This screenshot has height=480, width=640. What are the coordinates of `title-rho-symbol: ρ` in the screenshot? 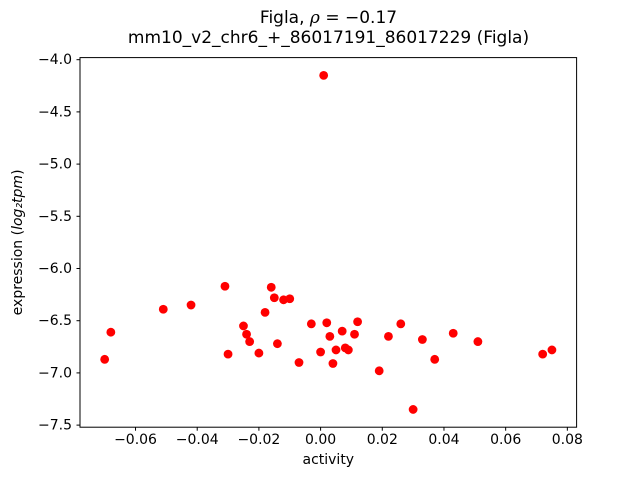 It's located at (314, 18).